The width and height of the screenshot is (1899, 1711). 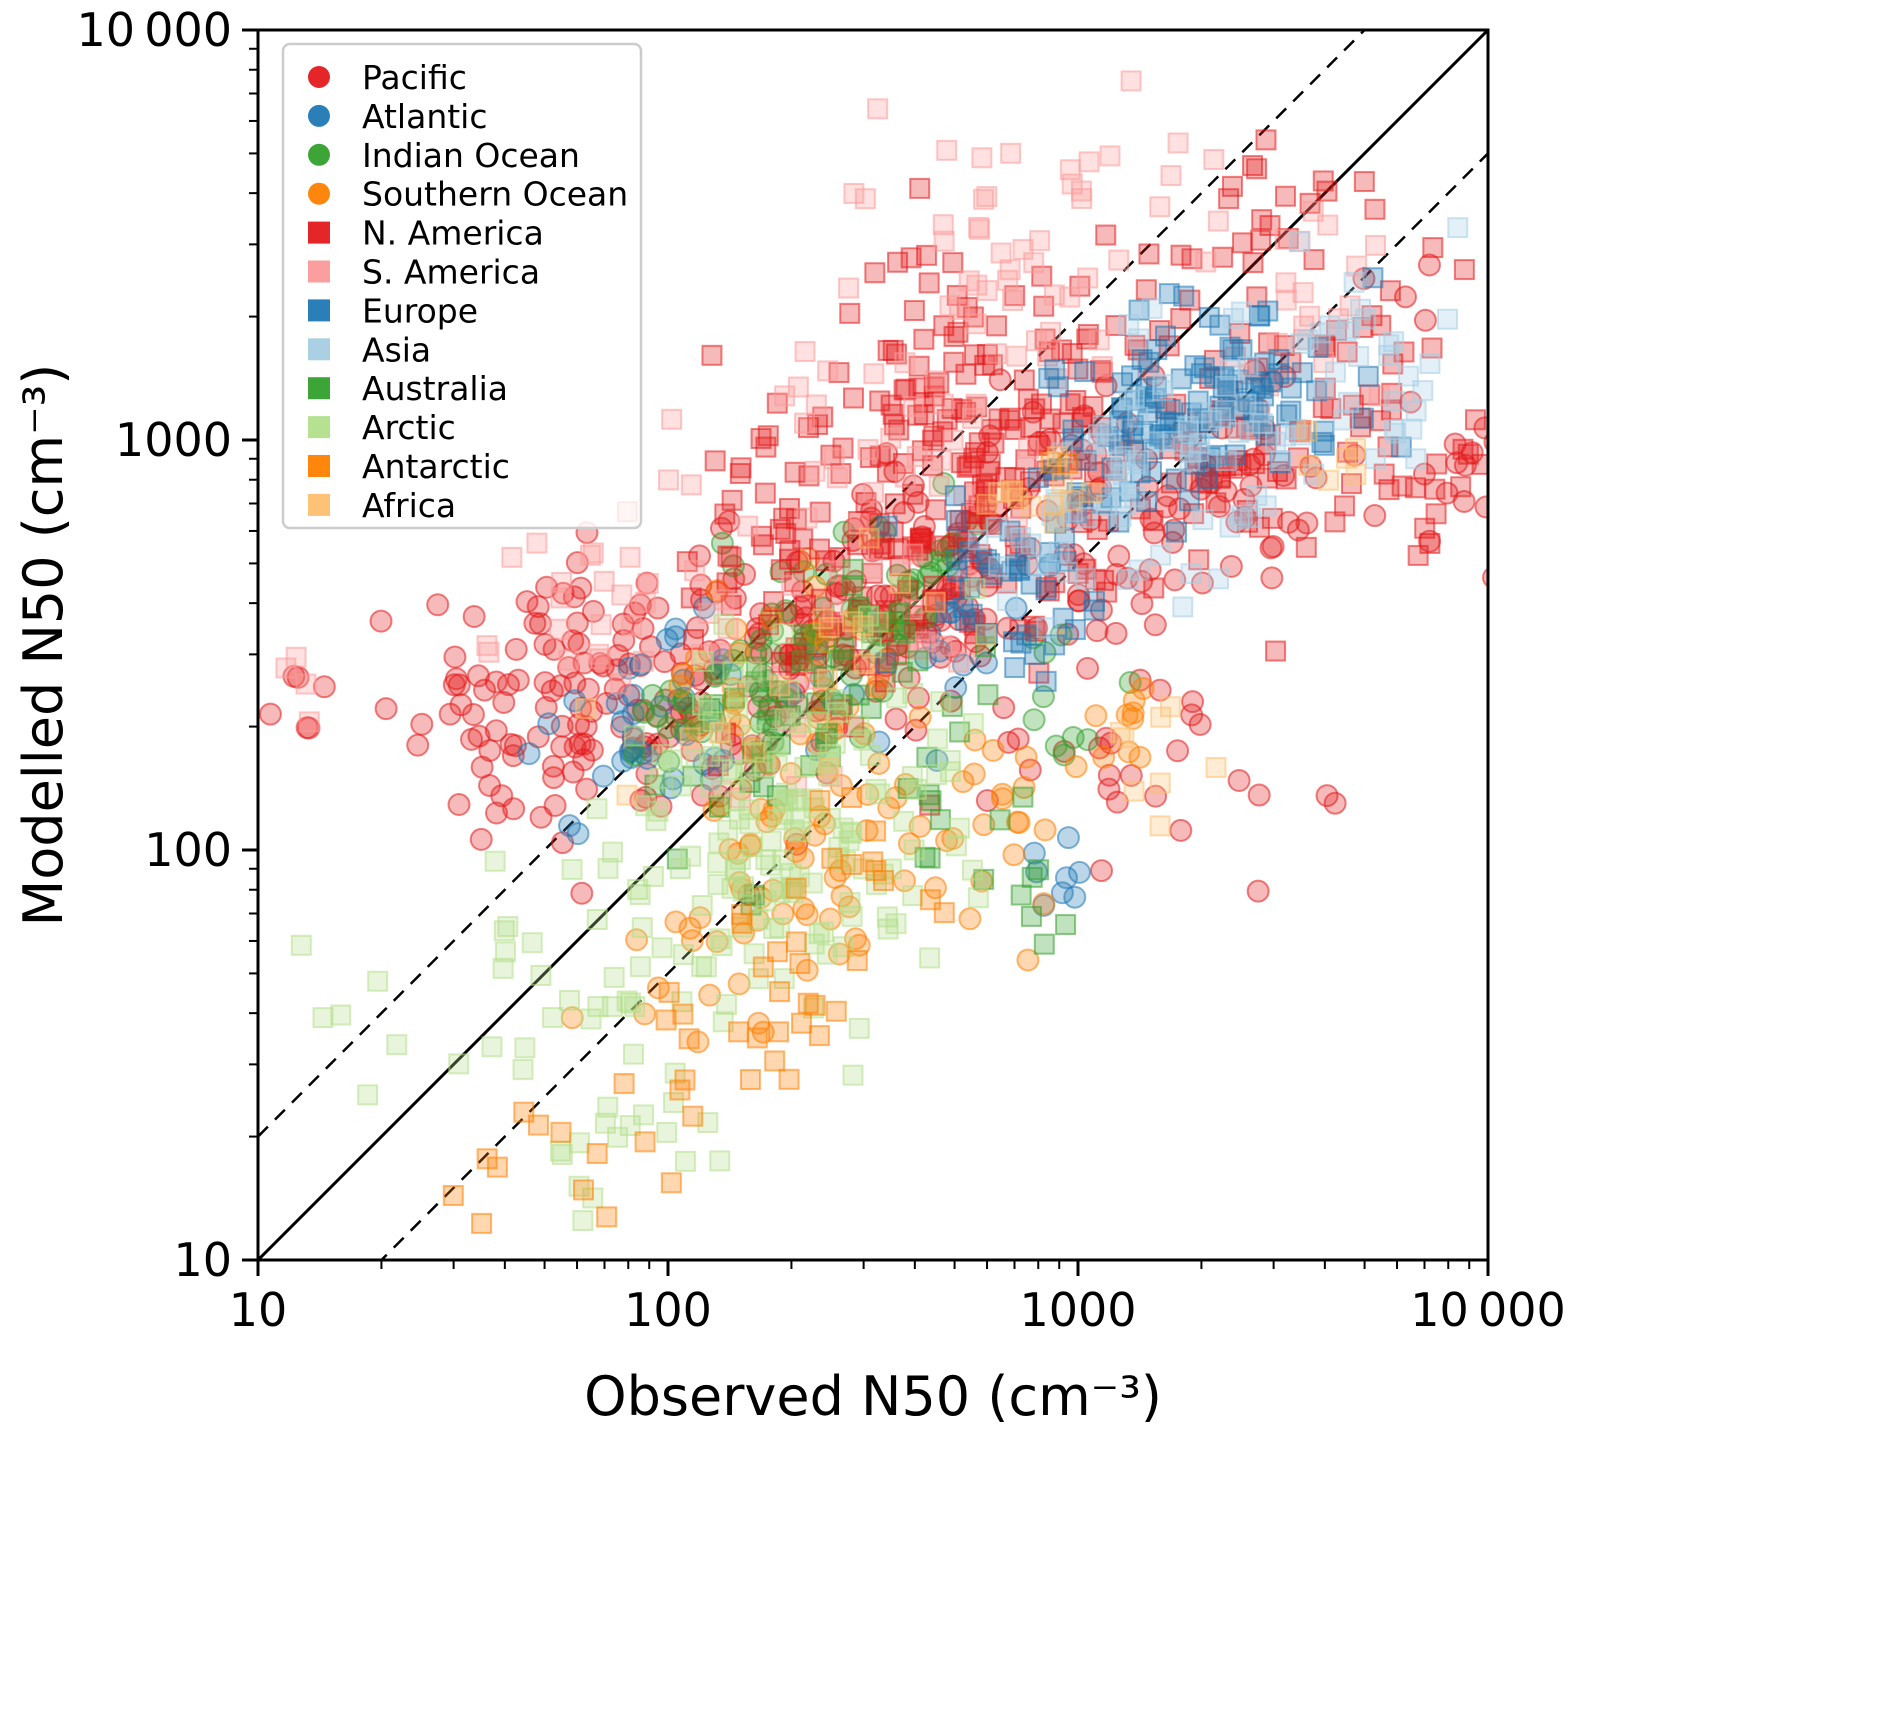 I want to click on series-australia, so click(x=860, y=752).